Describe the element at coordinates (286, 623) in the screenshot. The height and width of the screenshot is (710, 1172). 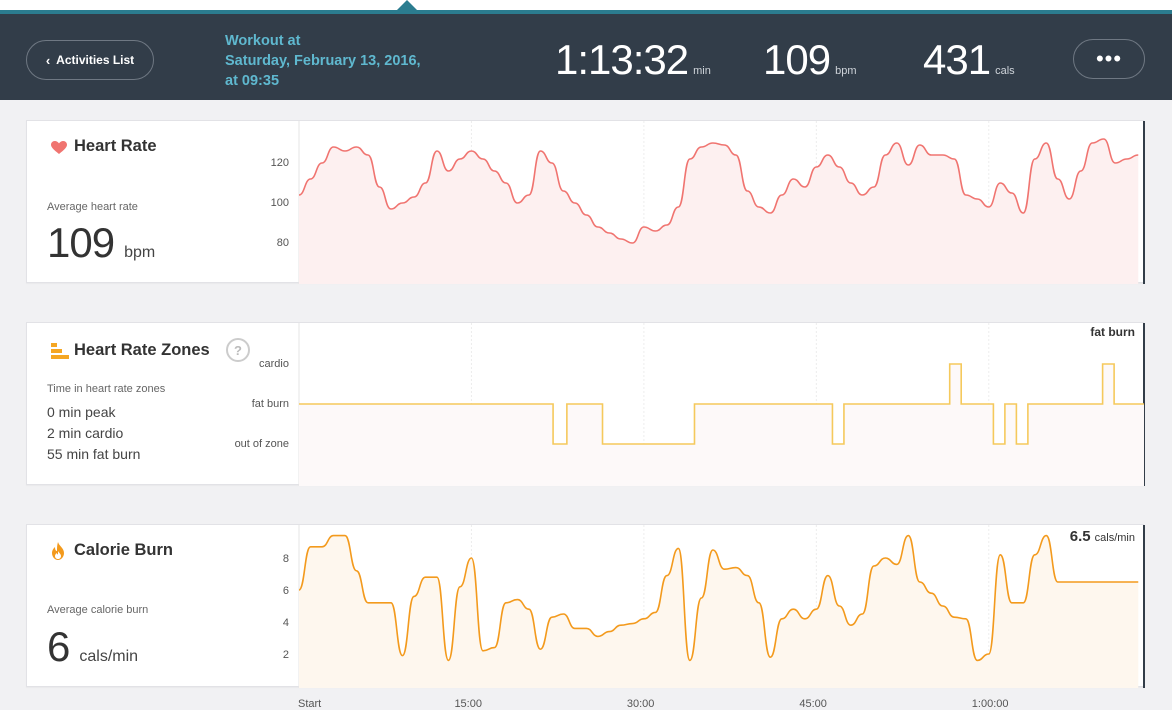
I see `y-tick-label: 4` at that location.